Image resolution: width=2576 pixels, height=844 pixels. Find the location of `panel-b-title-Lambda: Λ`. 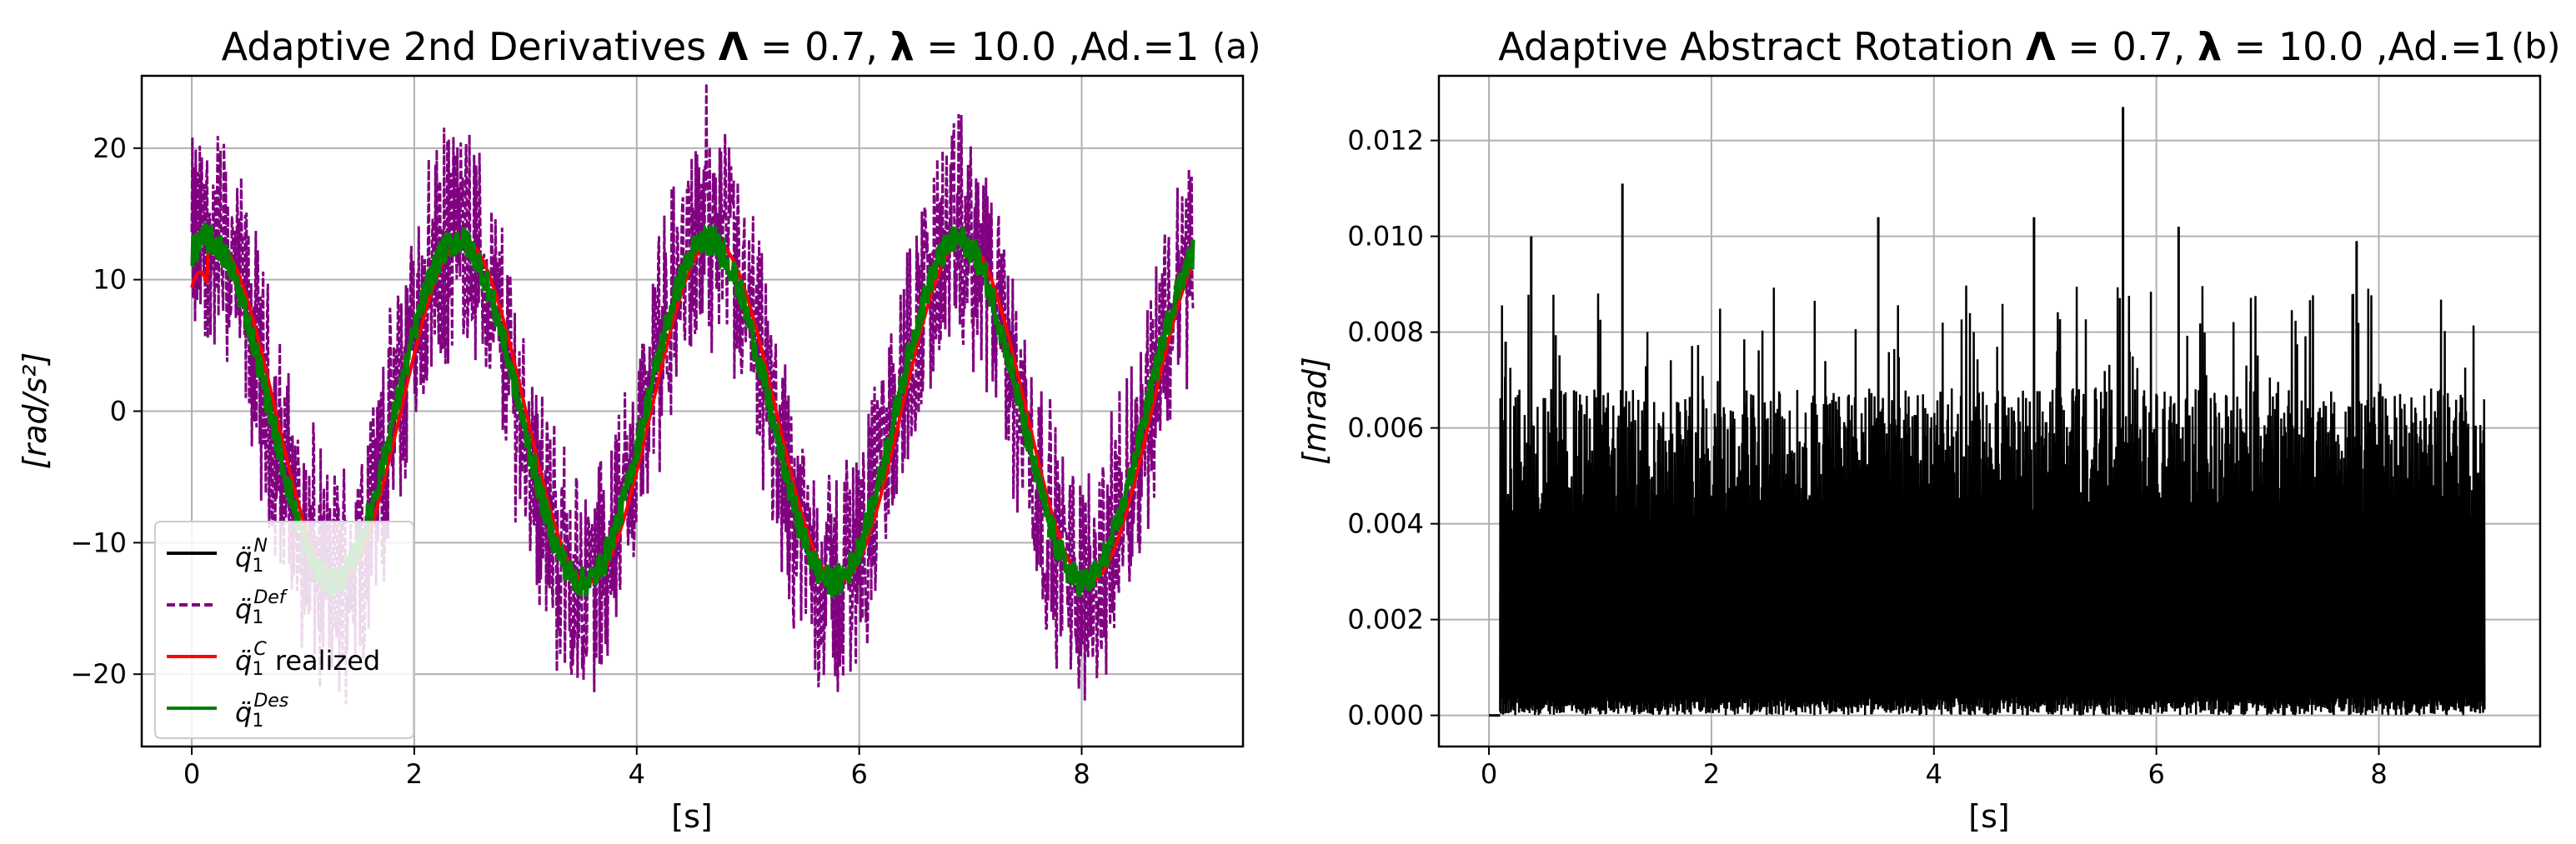

panel-b-title-Lambda: Λ is located at coordinates (2041, 47).